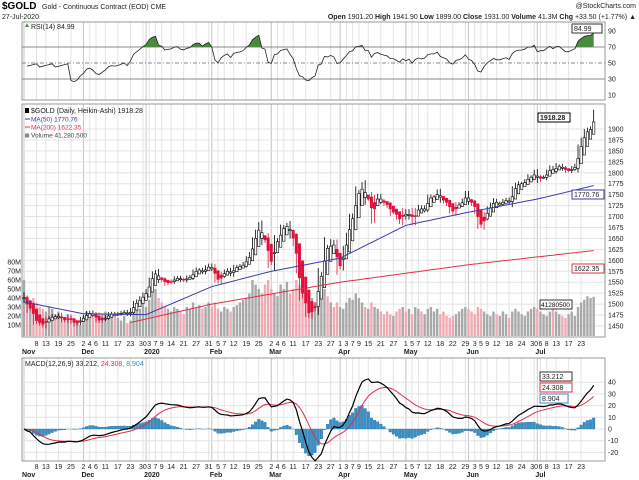  I want to click on day-tick-label: 29, so click(465, 467).